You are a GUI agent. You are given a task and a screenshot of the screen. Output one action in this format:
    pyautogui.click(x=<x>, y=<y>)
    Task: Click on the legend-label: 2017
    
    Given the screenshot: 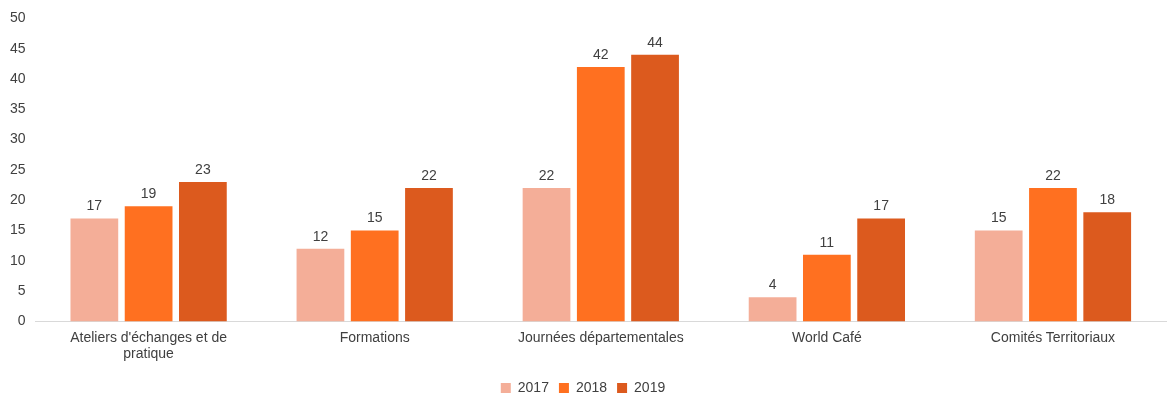 What is the action you would take?
    pyautogui.click(x=533, y=386)
    